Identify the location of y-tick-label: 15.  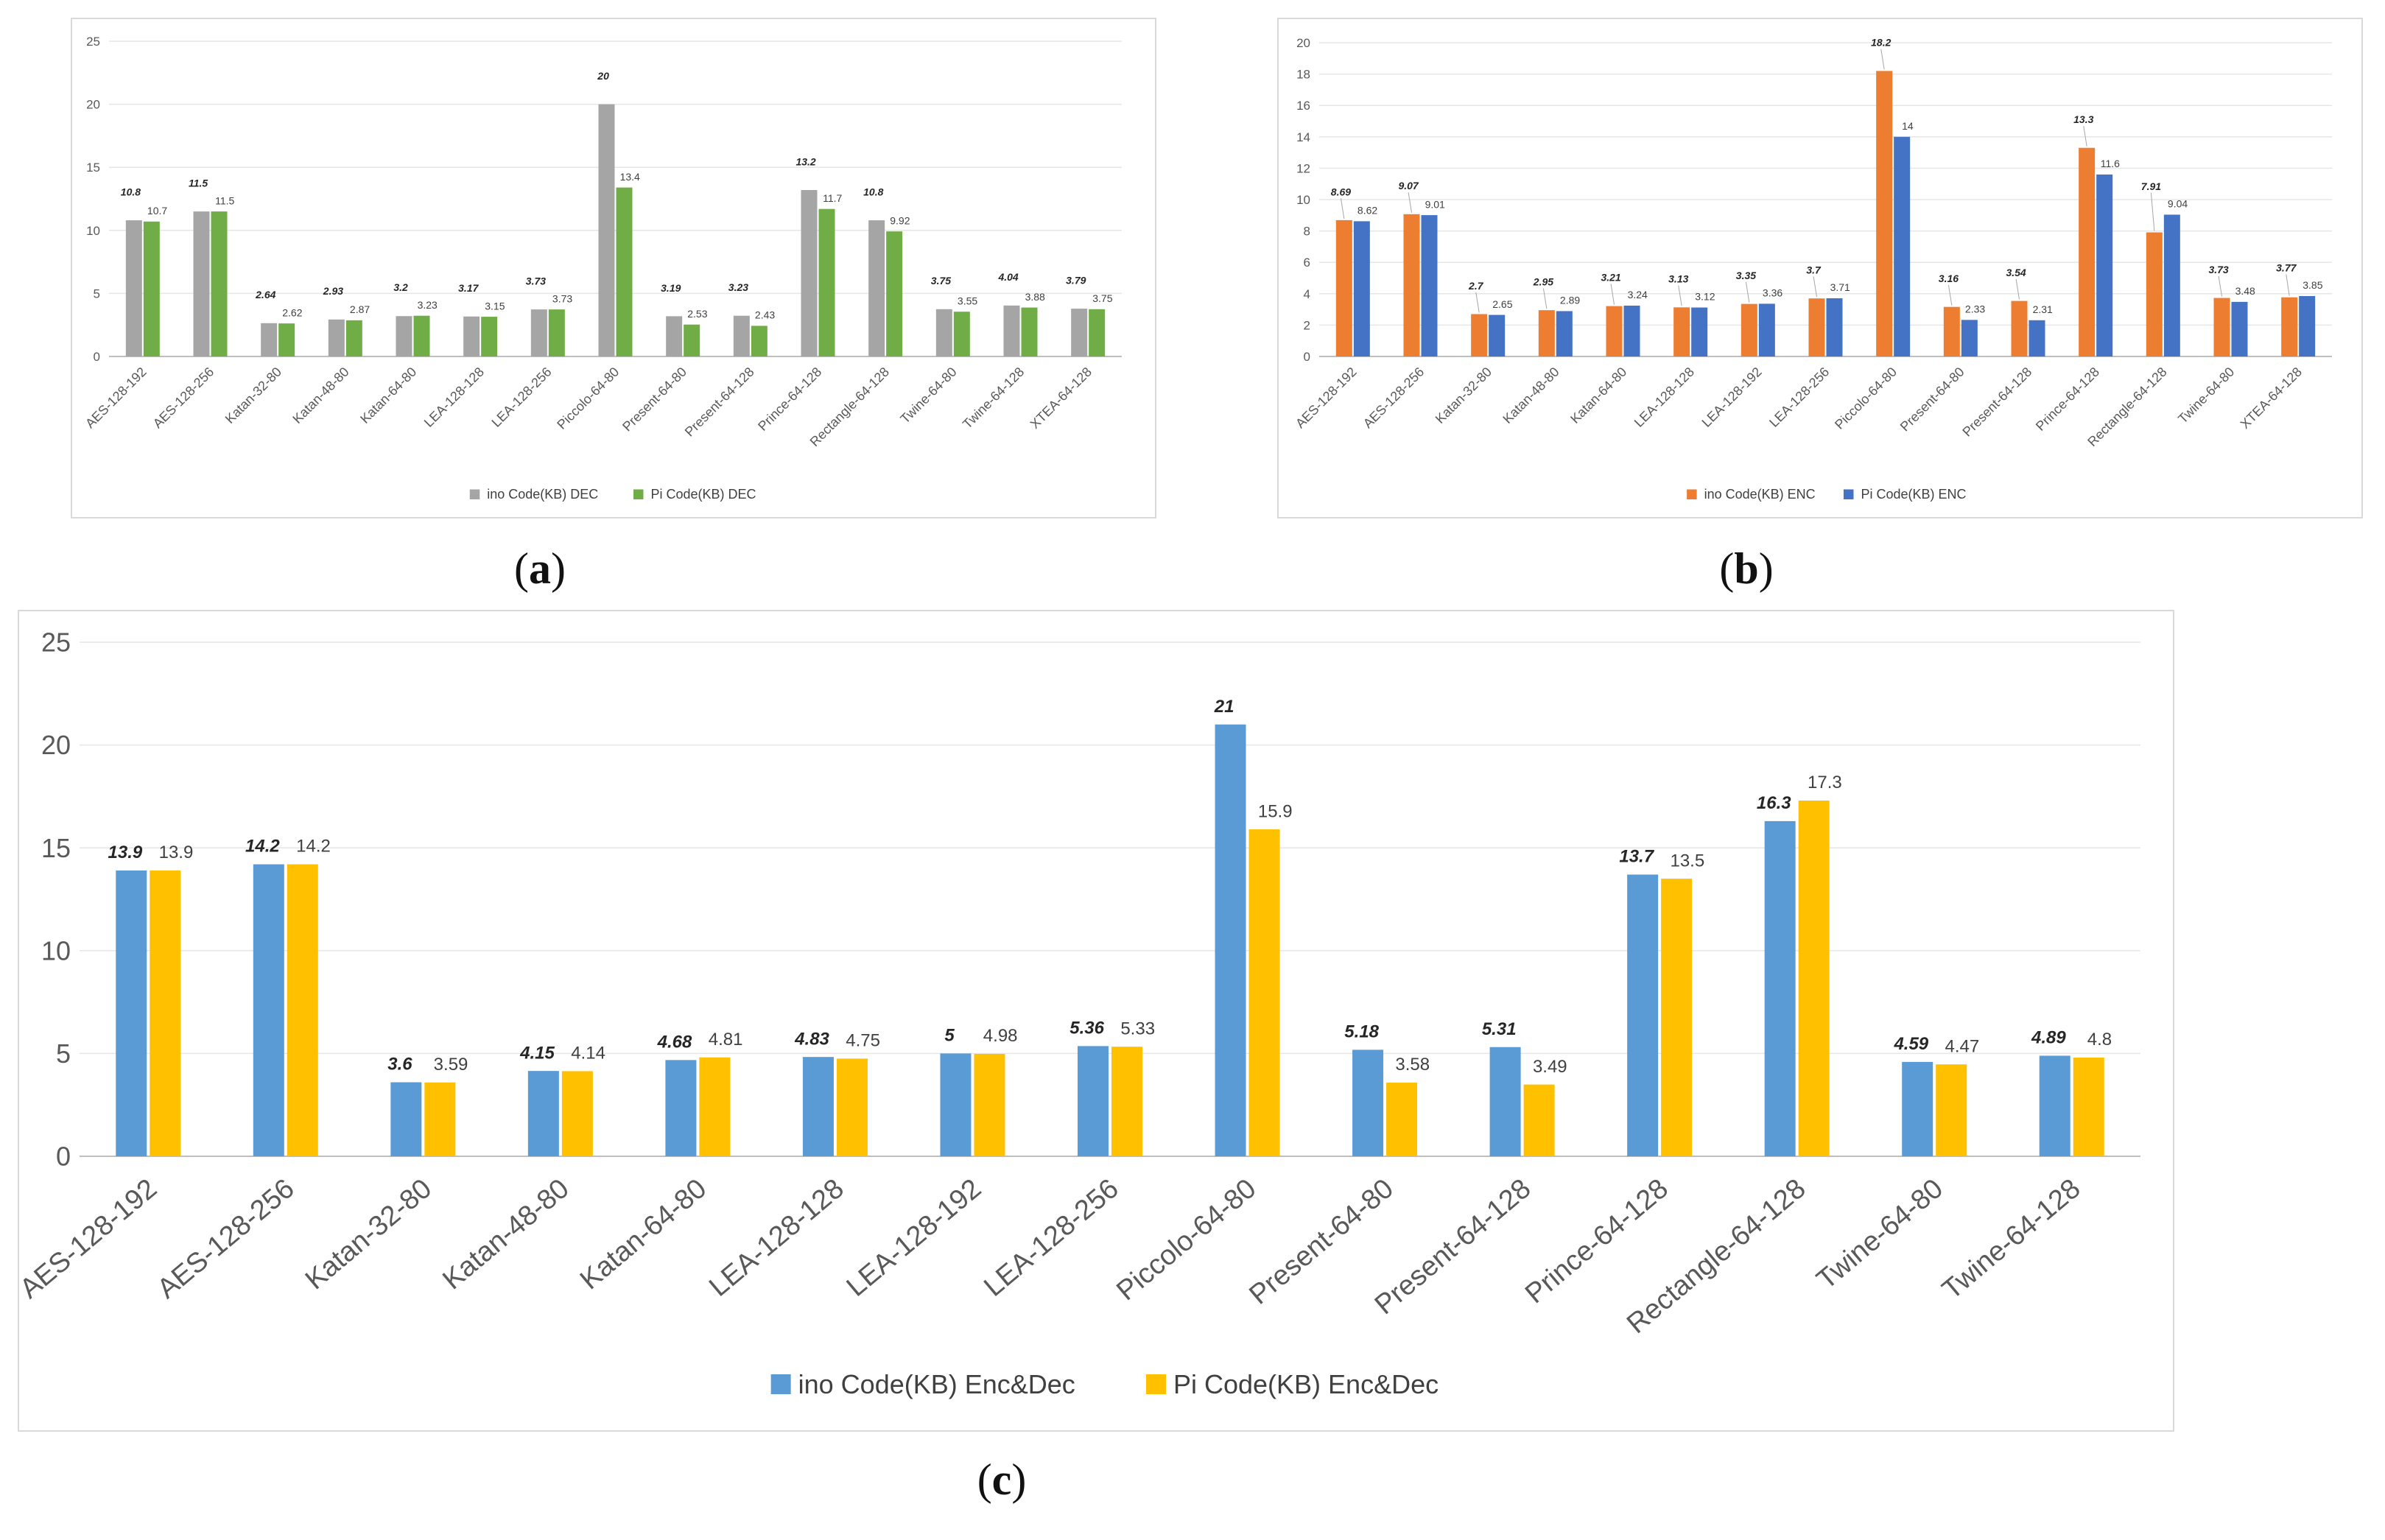
(93, 168).